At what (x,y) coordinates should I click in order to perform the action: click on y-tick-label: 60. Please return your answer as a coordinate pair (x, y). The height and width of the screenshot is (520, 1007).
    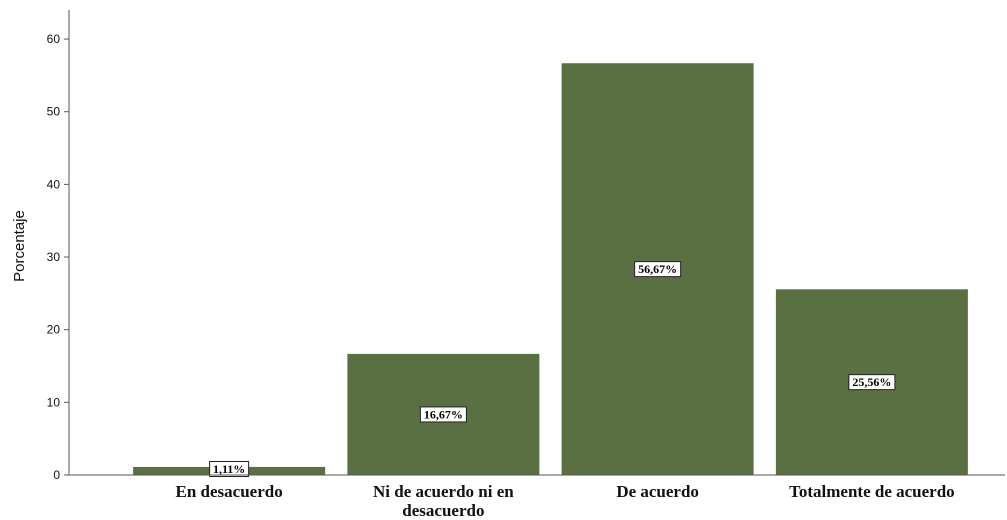
    Looking at the image, I should click on (54, 39).